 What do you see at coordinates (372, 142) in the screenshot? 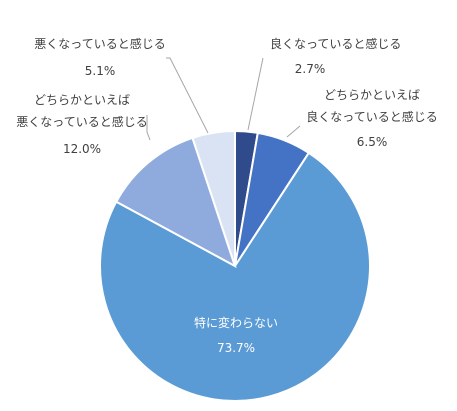
I see `slice-value-label-1: 6.5%` at bounding box center [372, 142].